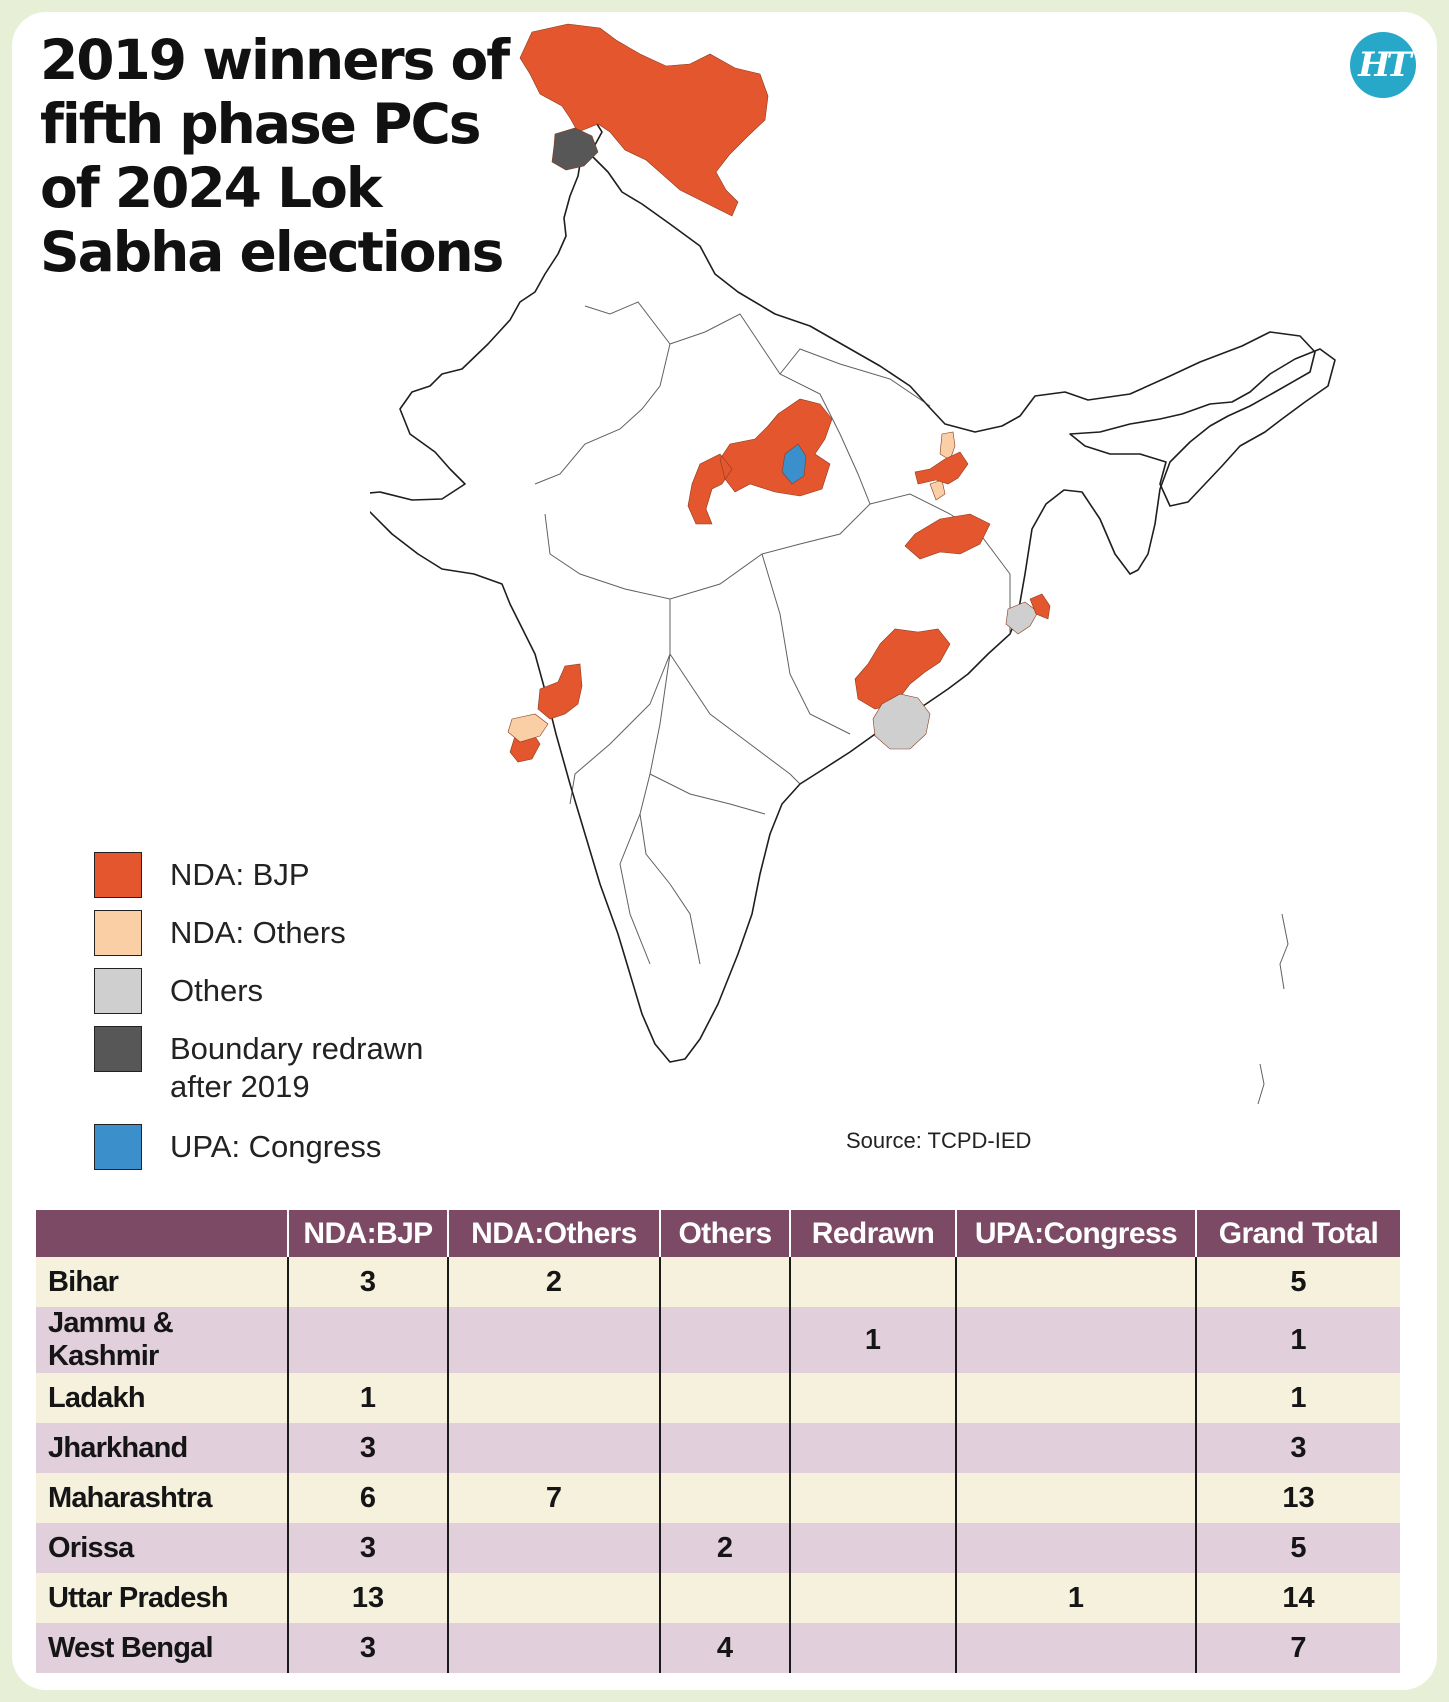 The width and height of the screenshot is (1449, 1702). I want to click on column-header-nda-others: NDA:Others, so click(553, 1233).